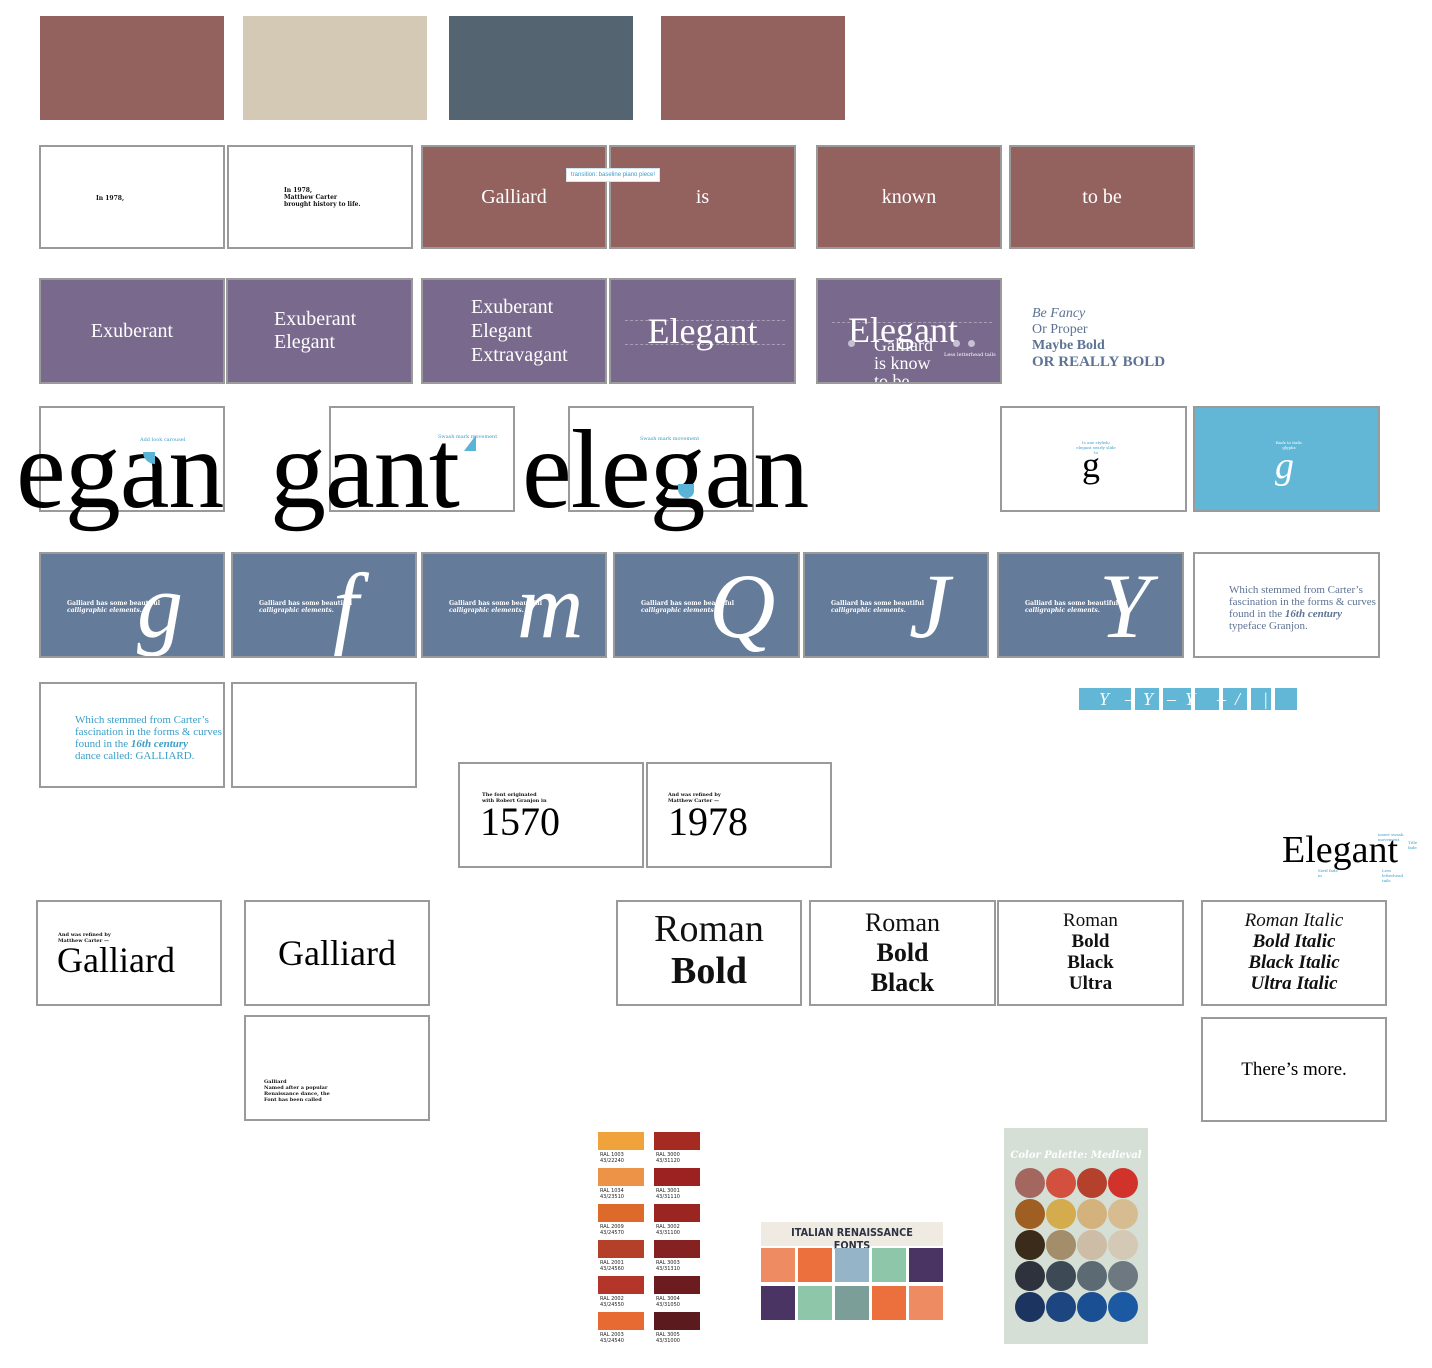 The image size is (1432, 1368). Describe the element at coordinates (1292, 699) in the screenshot. I see `strip-glyph: /` at that location.